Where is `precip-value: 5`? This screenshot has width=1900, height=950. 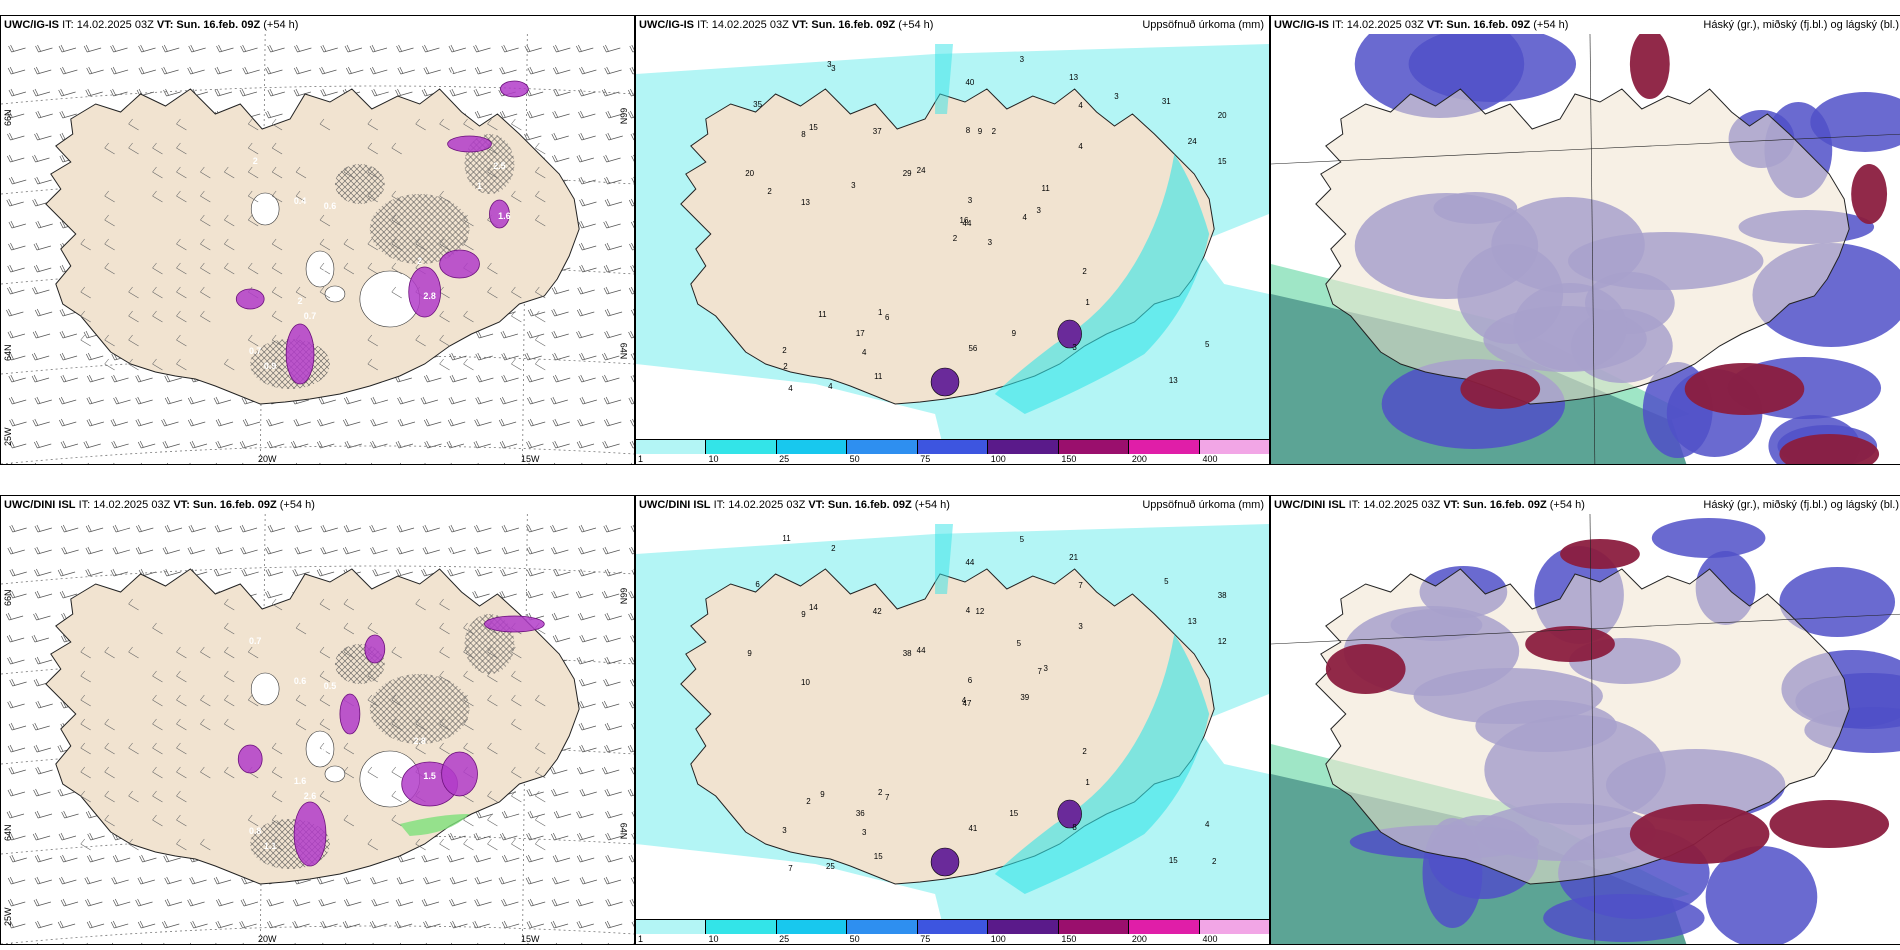
precip-value: 5 is located at coordinates (1022, 539).